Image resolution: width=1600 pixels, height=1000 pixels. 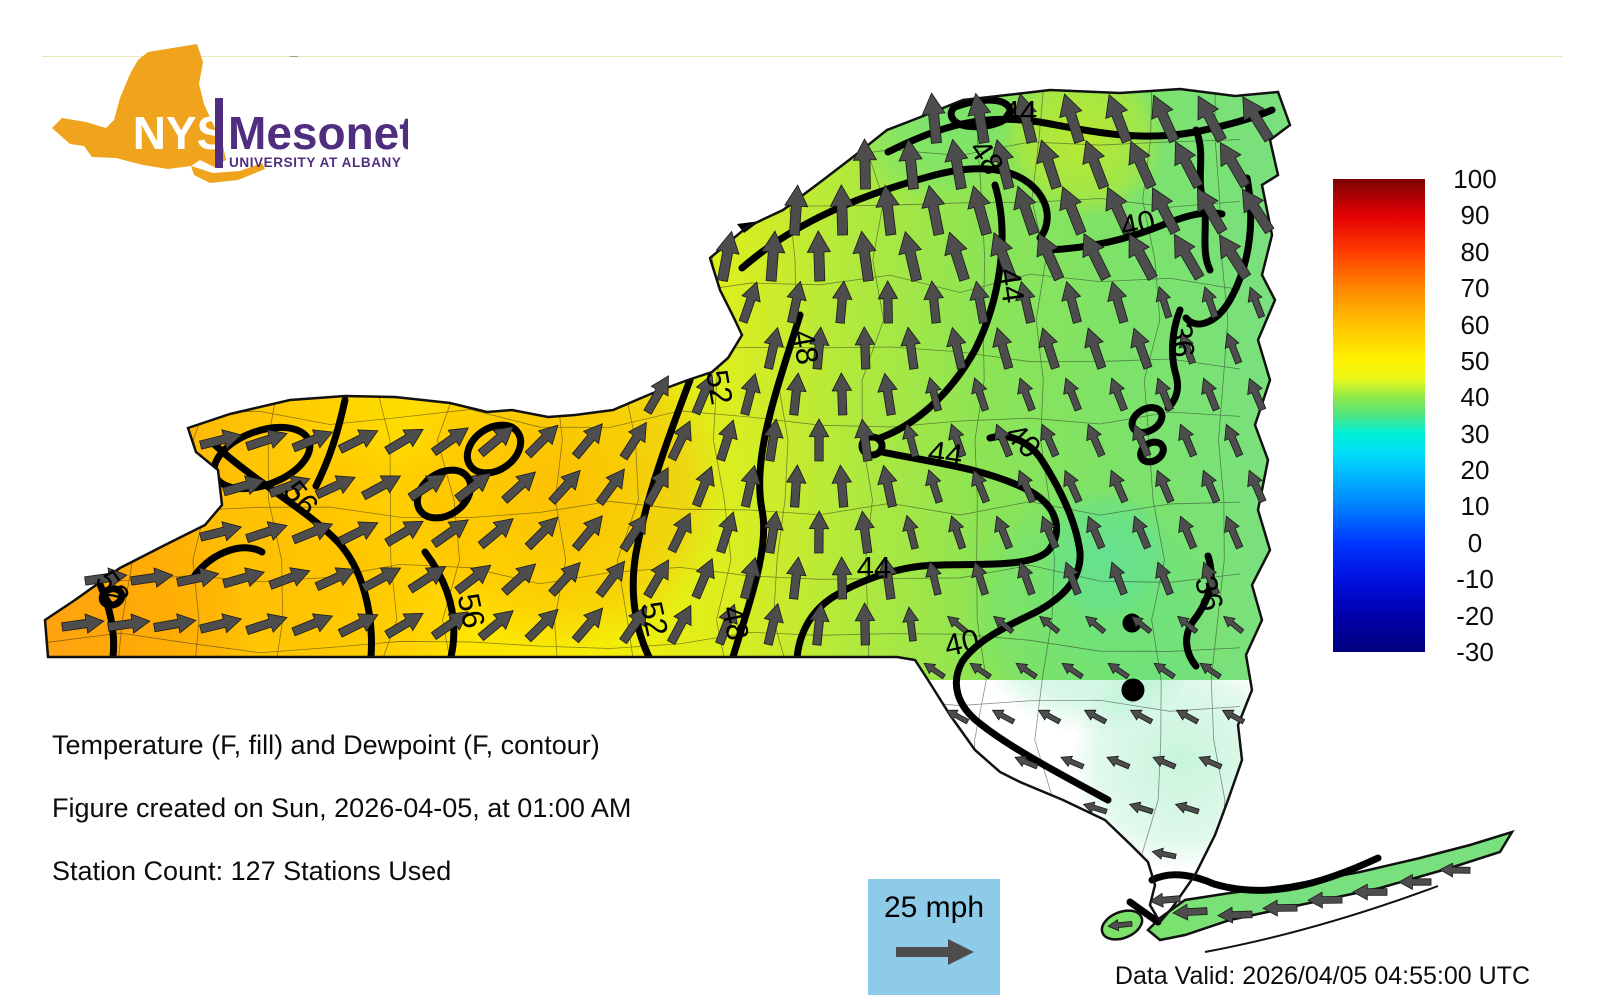 I want to click on logo-tagline-text: UNIVERSITY AT ALBANY, so click(x=315, y=162).